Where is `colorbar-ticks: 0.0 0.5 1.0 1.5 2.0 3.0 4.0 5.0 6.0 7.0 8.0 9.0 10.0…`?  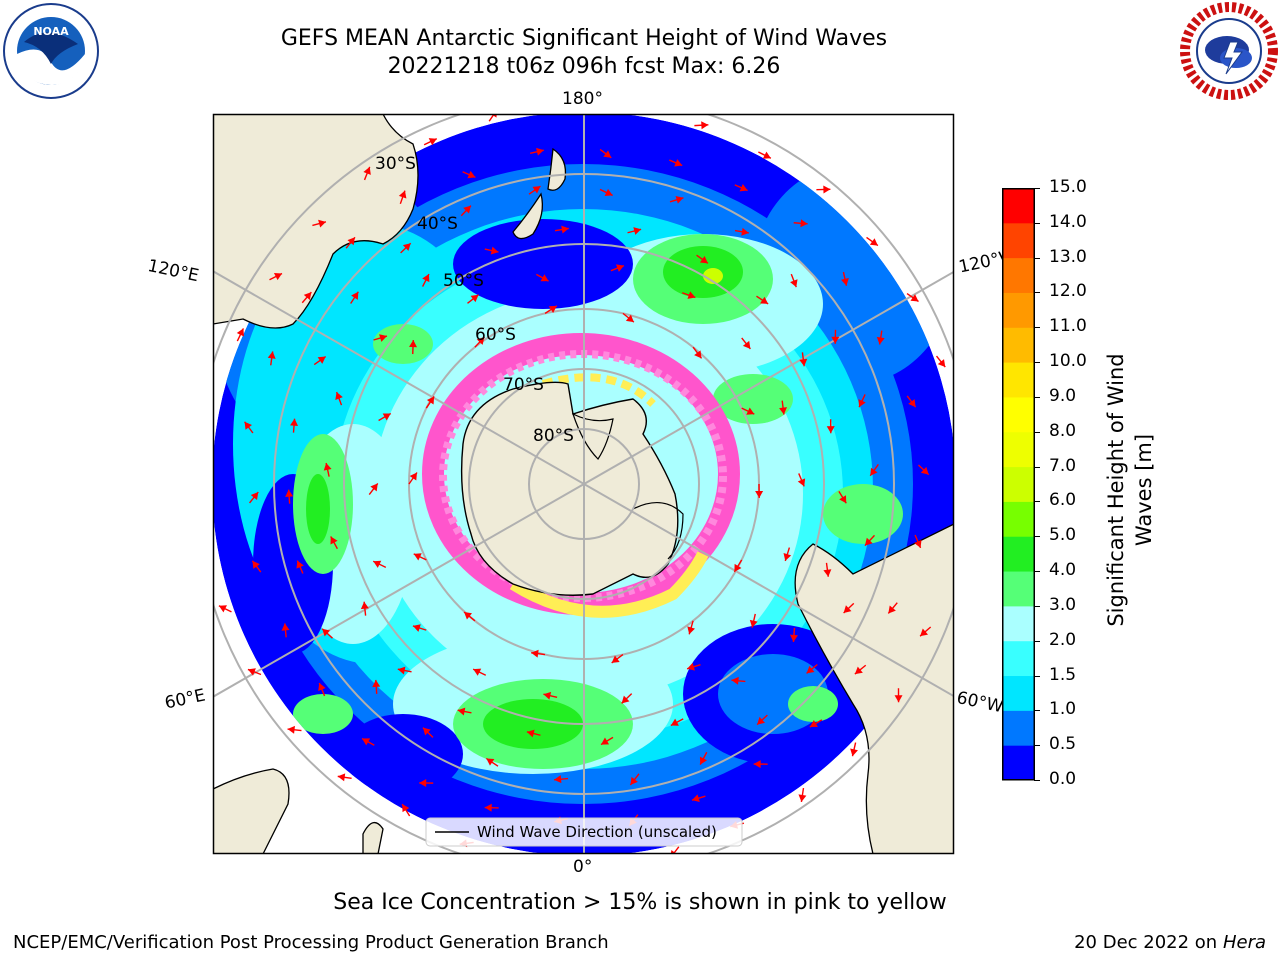
colorbar-ticks: 0.0 0.5 1.0 1.5 2.0 3.0 4.0 5.0 6.0 7.0 8.0 9.0 10.0… is located at coordinates (1064, 483).